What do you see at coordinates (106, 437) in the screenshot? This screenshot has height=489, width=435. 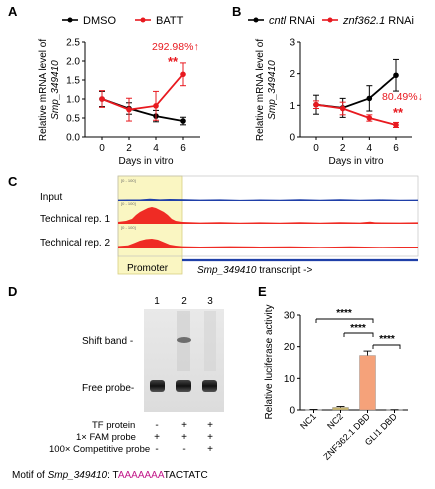 I see `condition-fam-probe-label: 1× FAM probe` at bounding box center [106, 437].